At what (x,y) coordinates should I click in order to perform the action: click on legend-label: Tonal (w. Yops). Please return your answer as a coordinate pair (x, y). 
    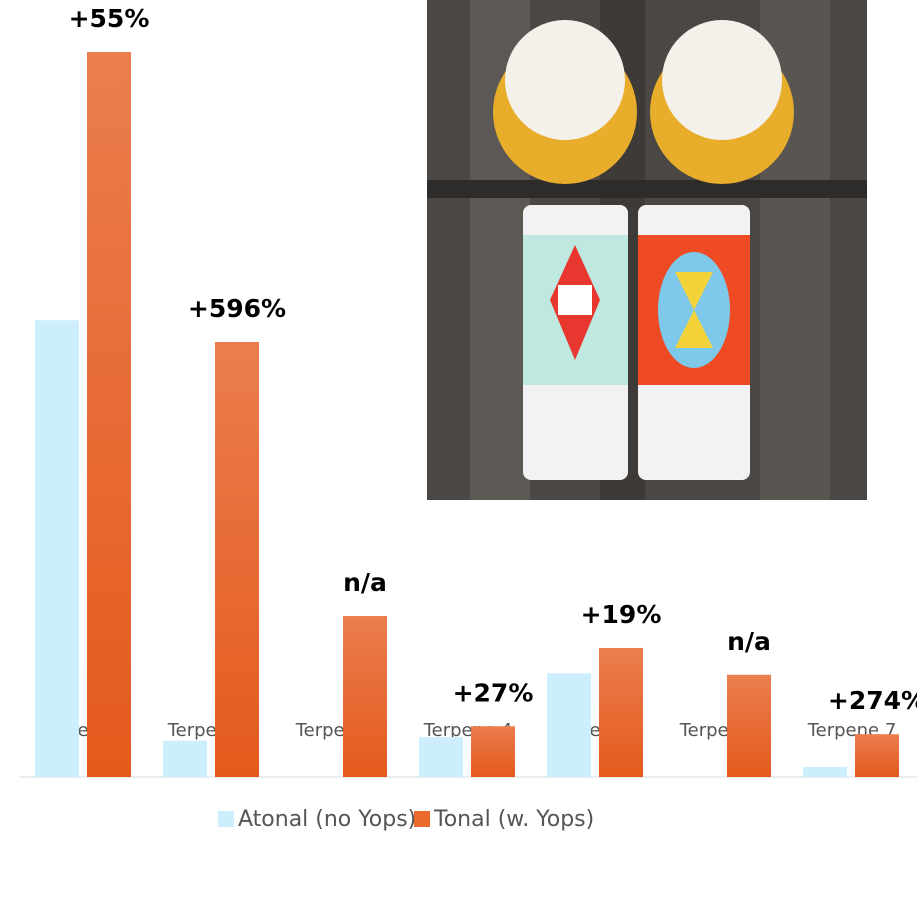
    Looking at the image, I should click on (513, 819).